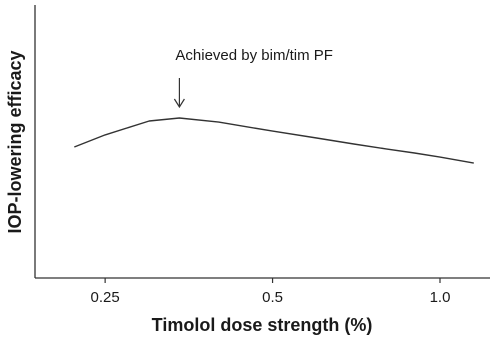 This screenshot has width=500, height=340. What do you see at coordinates (105, 297) in the screenshot?
I see `x-tick-label: 0.25` at bounding box center [105, 297].